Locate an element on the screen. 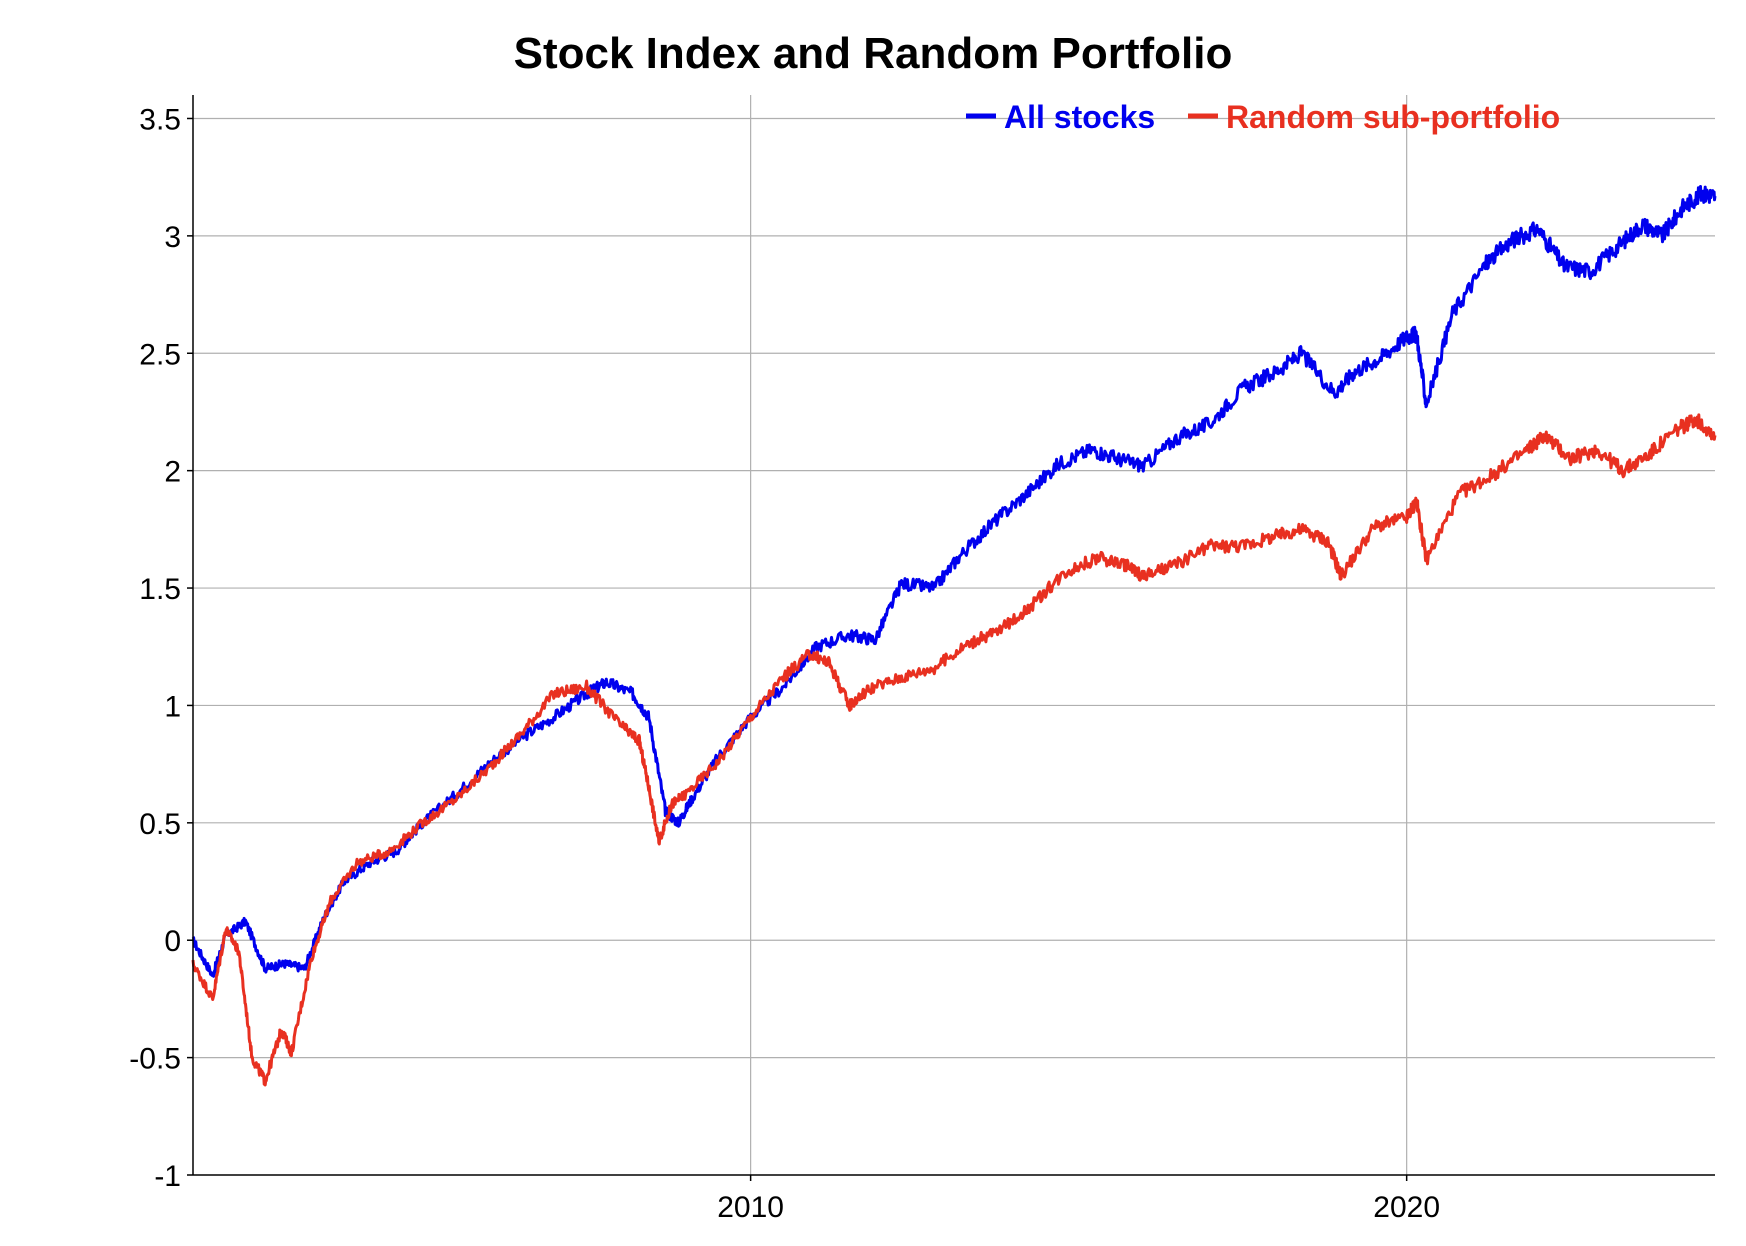 The image size is (1746, 1246). legend: All stocks Random sub-portfolio is located at coordinates (1263, 117).